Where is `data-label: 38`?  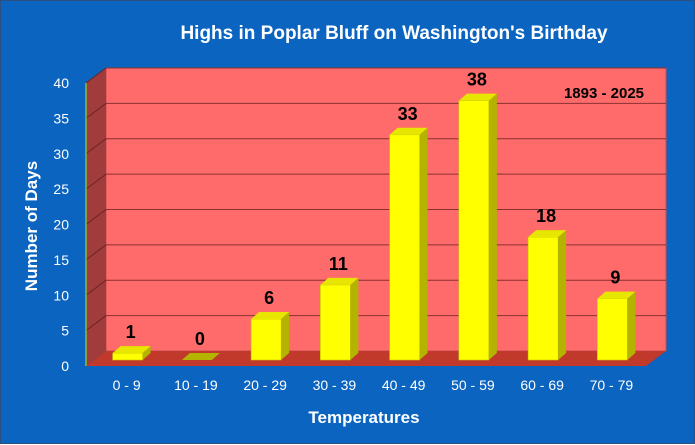
data-label: 38 is located at coordinates (477, 80).